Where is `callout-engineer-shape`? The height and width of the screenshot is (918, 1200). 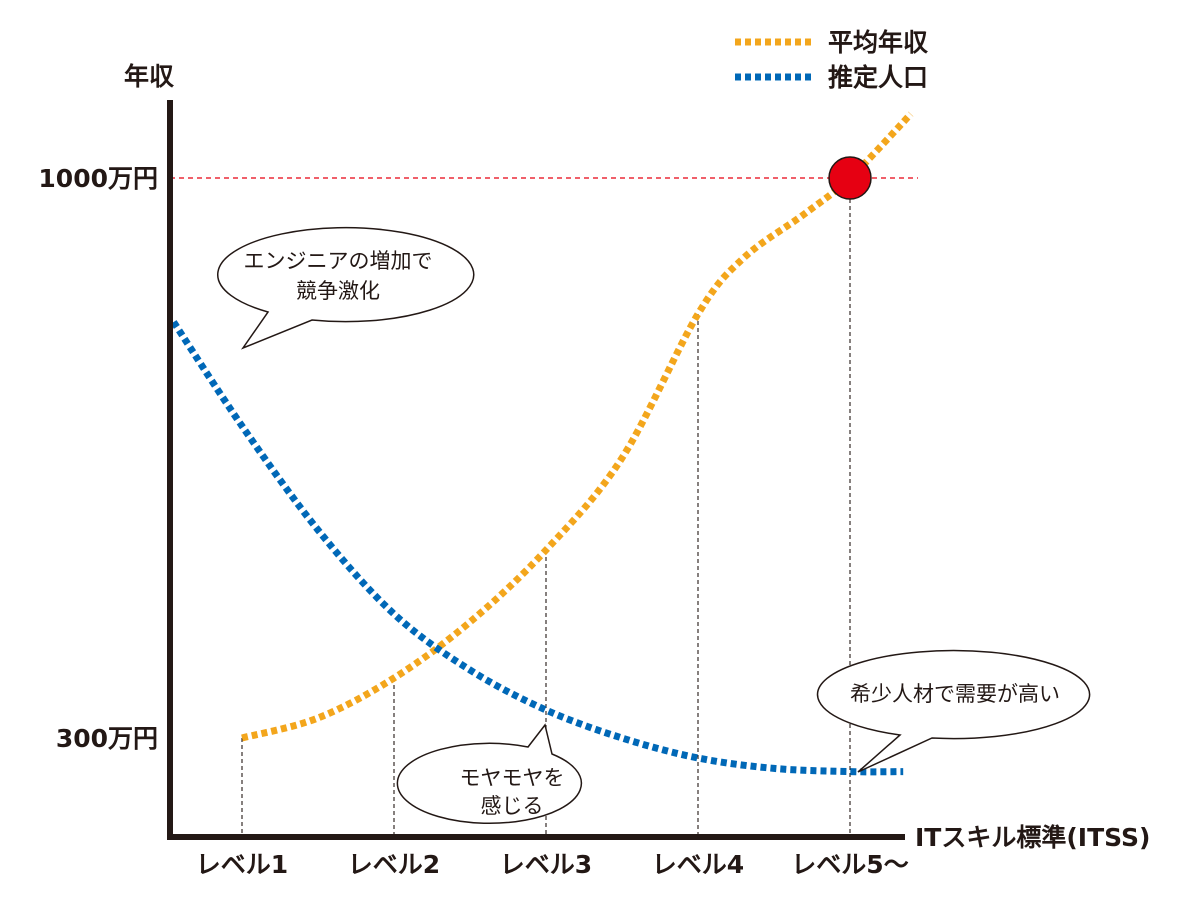 callout-engineer-shape is located at coordinates (346, 288).